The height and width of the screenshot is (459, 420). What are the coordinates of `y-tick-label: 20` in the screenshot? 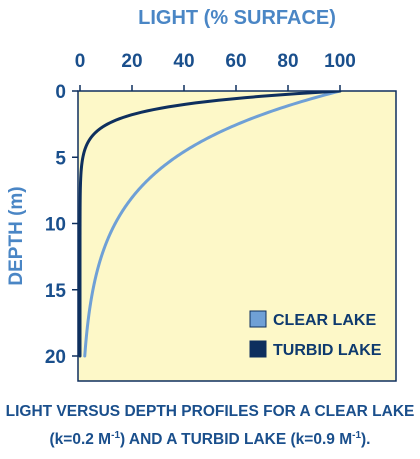 It's located at (55, 357).